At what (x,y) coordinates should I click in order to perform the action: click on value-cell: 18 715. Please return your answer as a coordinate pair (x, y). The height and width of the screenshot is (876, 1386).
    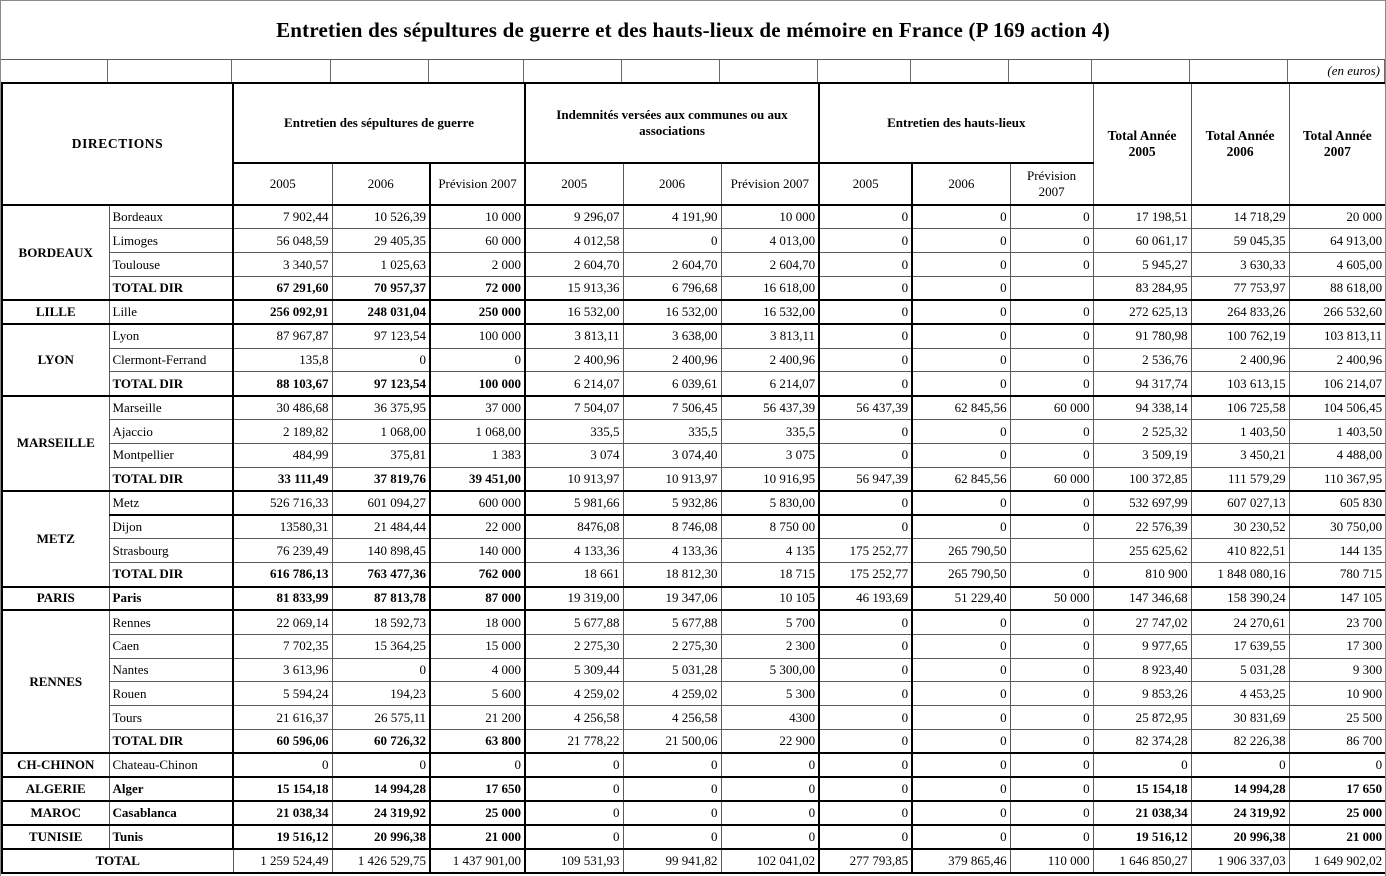
    Looking at the image, I should click on (770, 575).